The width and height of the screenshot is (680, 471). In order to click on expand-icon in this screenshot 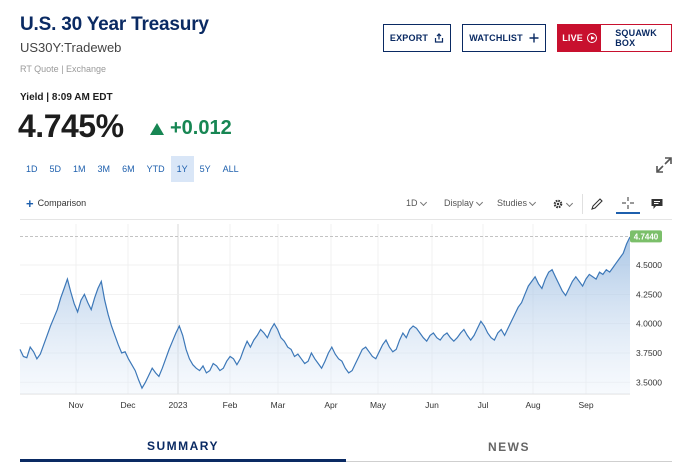, I will do `click(664, 165)`.